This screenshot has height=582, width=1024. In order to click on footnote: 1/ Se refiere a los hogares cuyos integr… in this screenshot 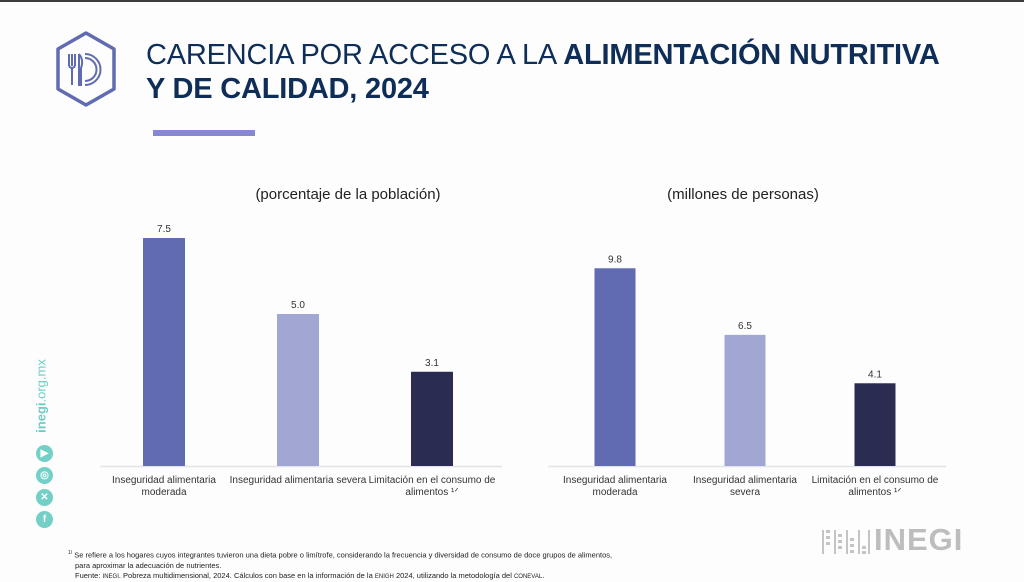, I will do `click(340, 565)`.